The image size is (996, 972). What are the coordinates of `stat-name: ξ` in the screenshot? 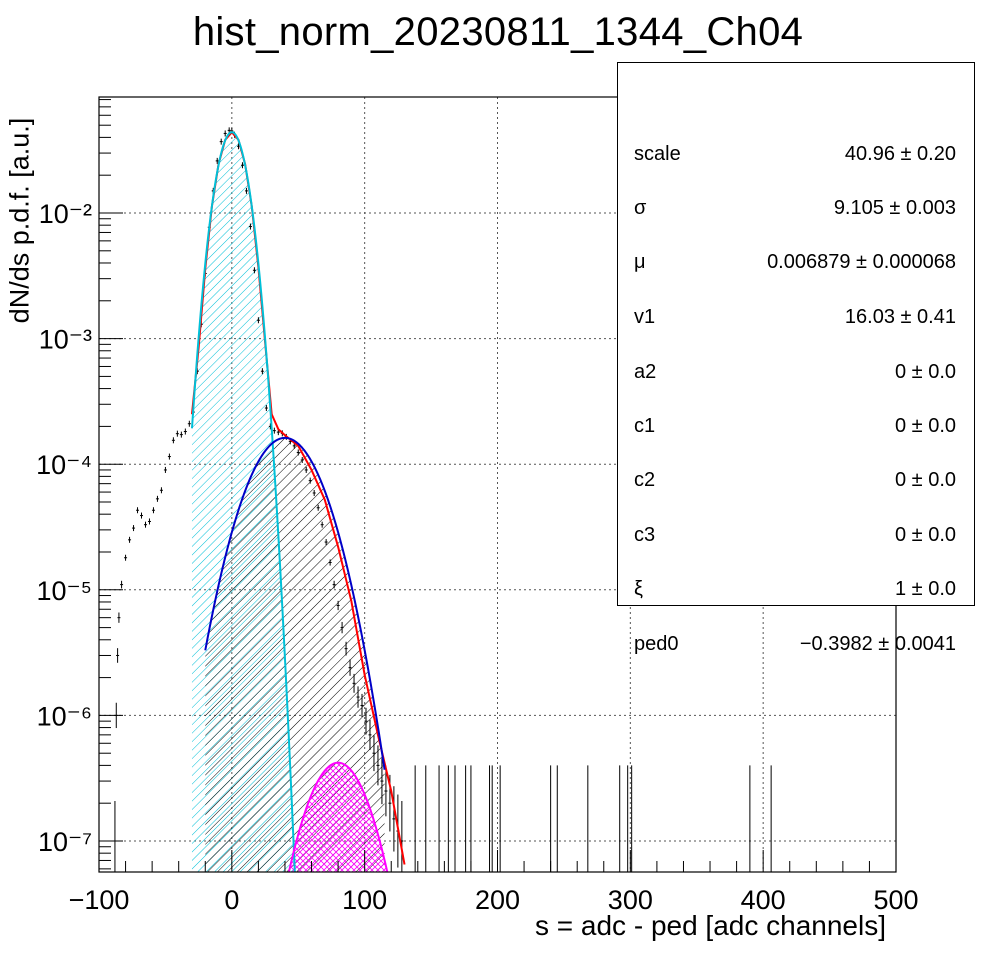 It's located at (638, 589).